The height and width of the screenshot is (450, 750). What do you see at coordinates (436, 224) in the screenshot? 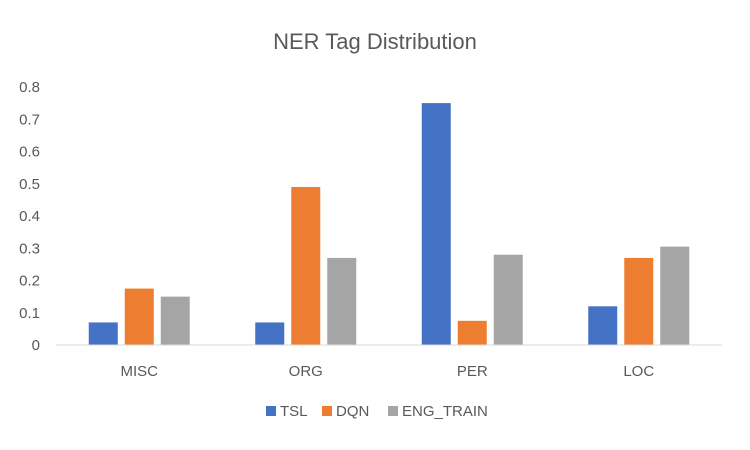
I see `bar-tsl-per` at bounding box center [436, 224].